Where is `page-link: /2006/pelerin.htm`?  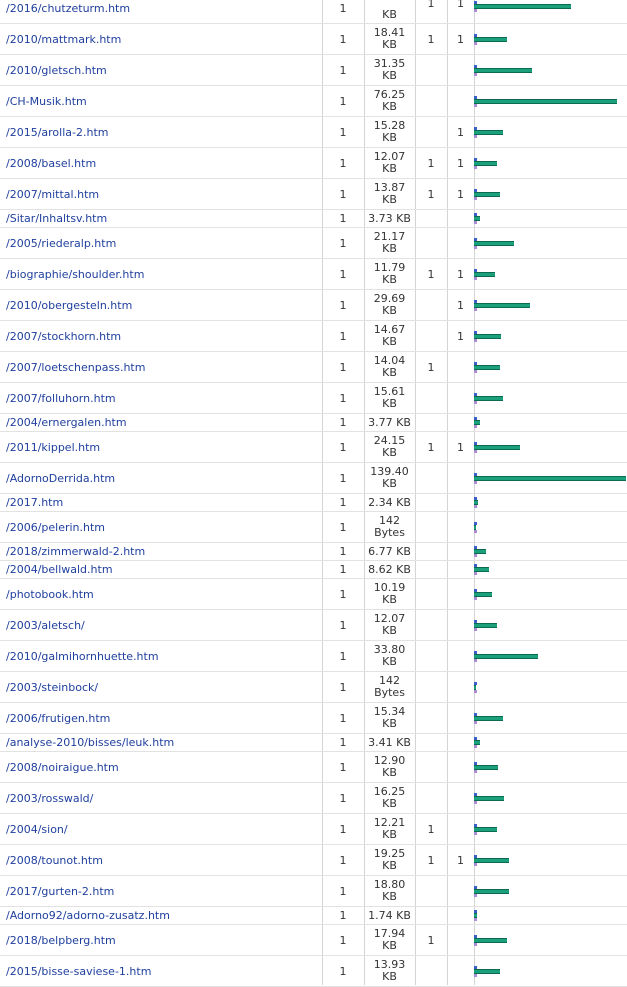 page-link: /2006/pelerin.htm is located at coordinates (56, 527).